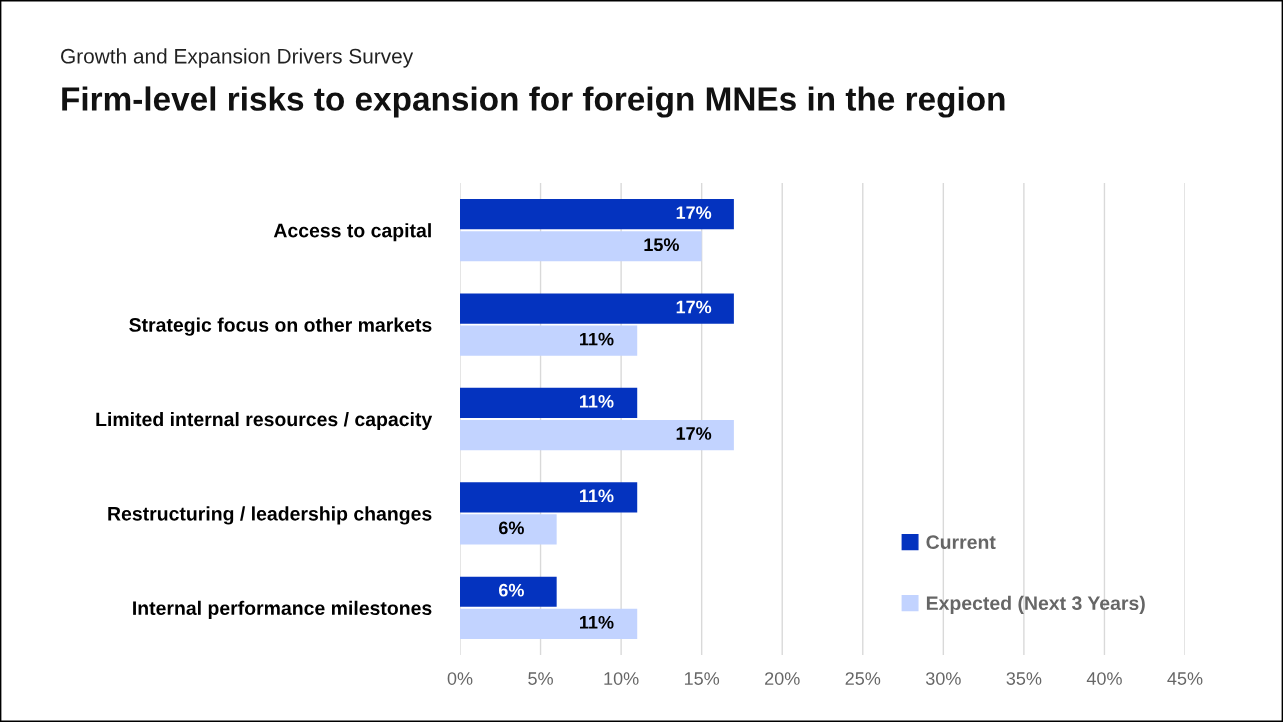  Describe the element at coordinates (943, 678) in the screenshot. I see `x-tick-label: 30%` at that location.